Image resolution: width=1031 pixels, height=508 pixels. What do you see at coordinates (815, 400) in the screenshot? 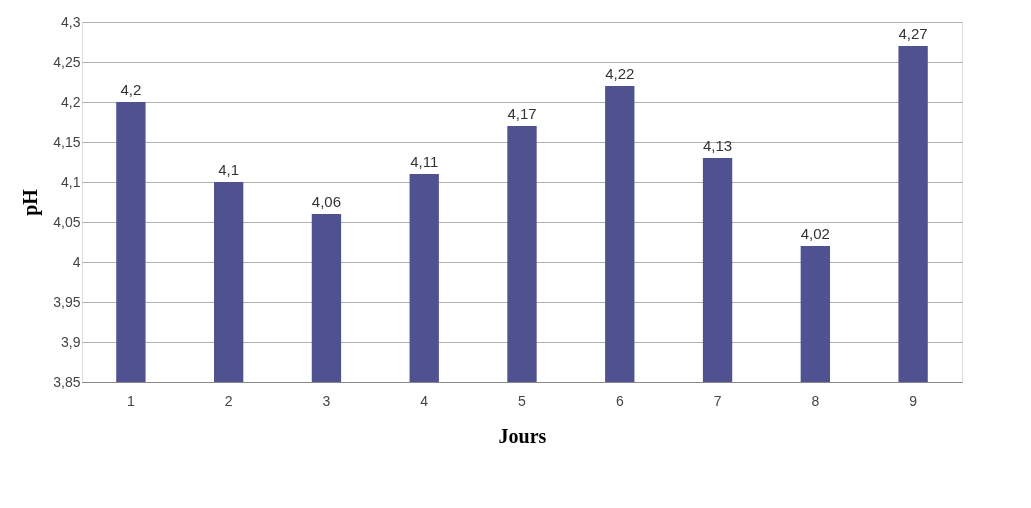
I see `x-tick-label: 8` at bounding box center [815, 400].